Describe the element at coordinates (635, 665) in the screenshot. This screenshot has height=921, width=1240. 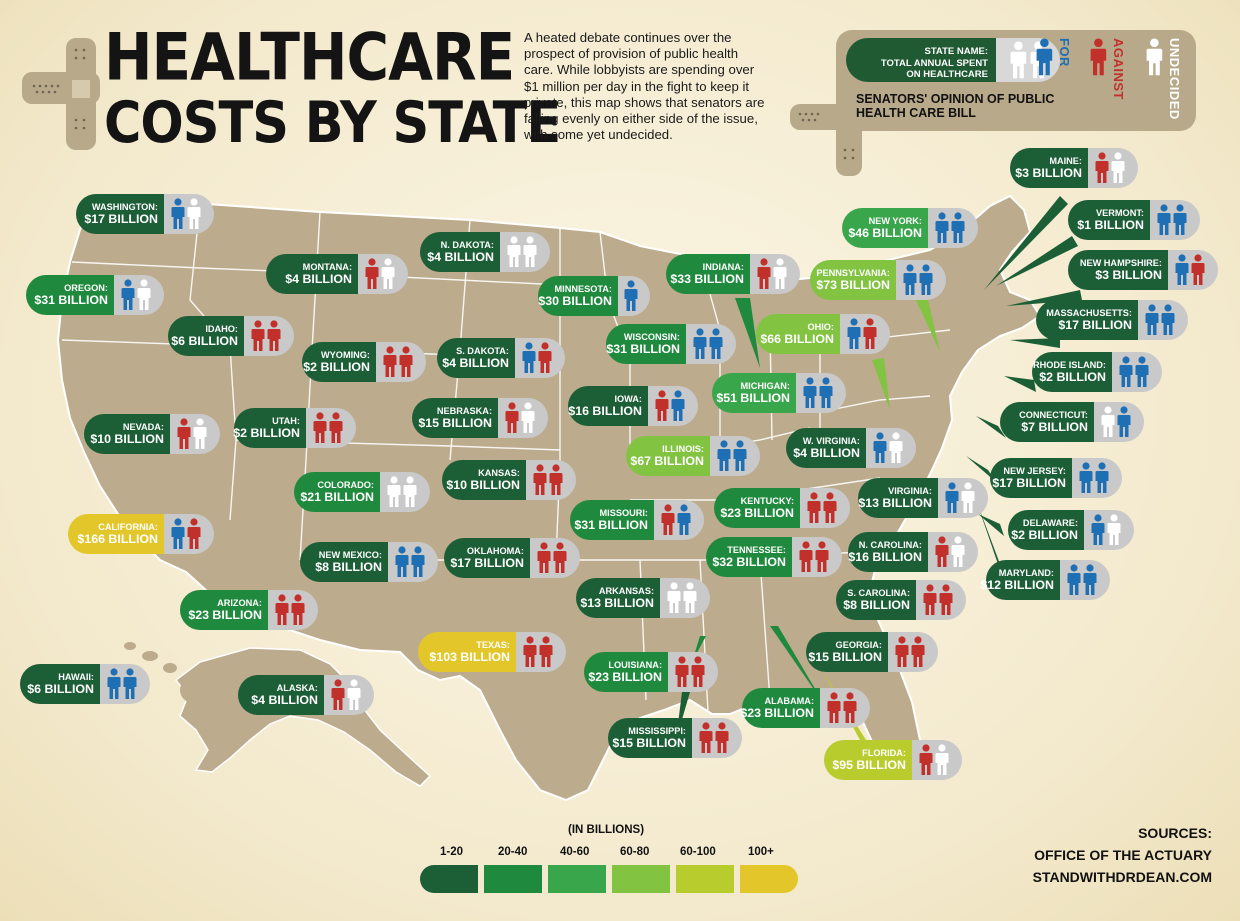
I see `state-name: LOUISIANA:` at that location.